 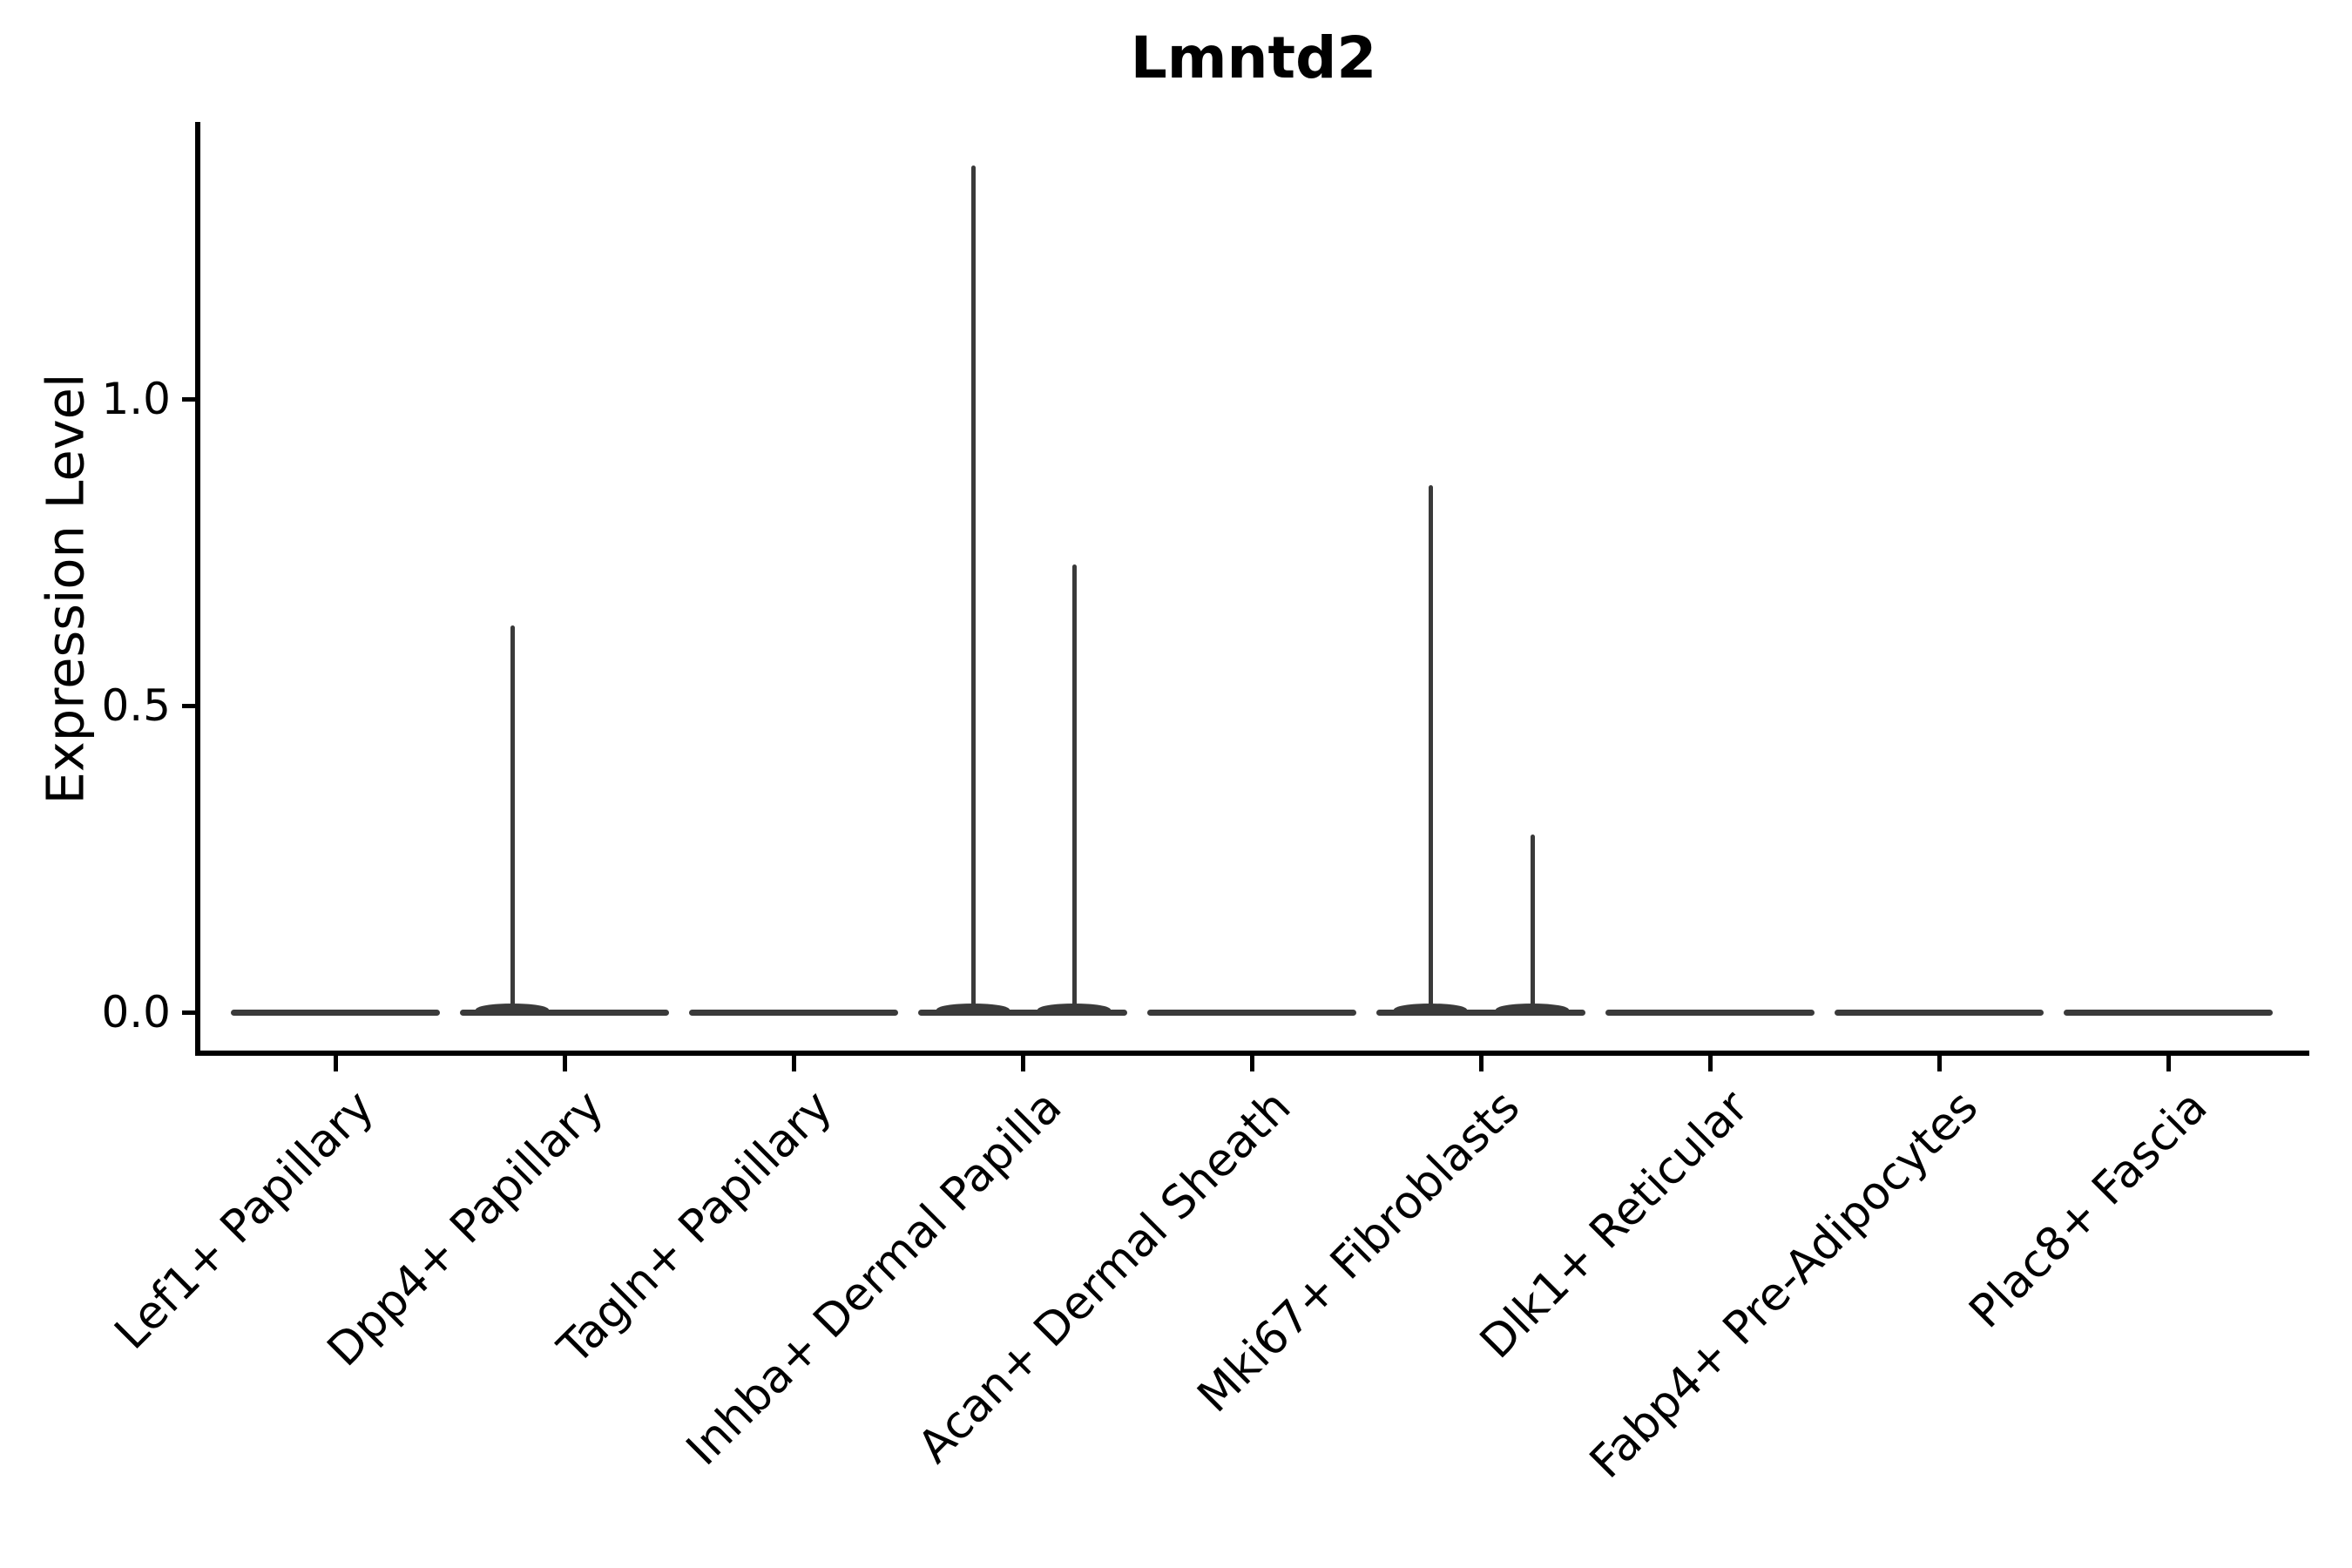 I want to click on x-axis-spine, so click(x=1252, y=1054).